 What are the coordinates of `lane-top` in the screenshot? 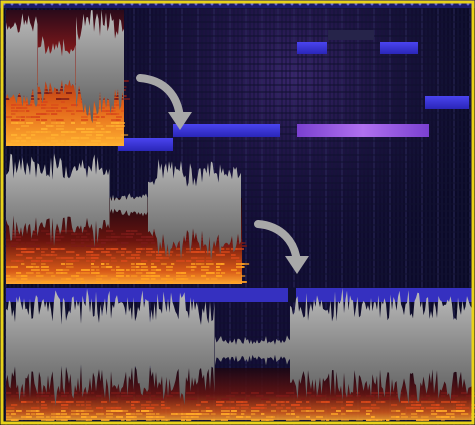 It's located at (68, 77).